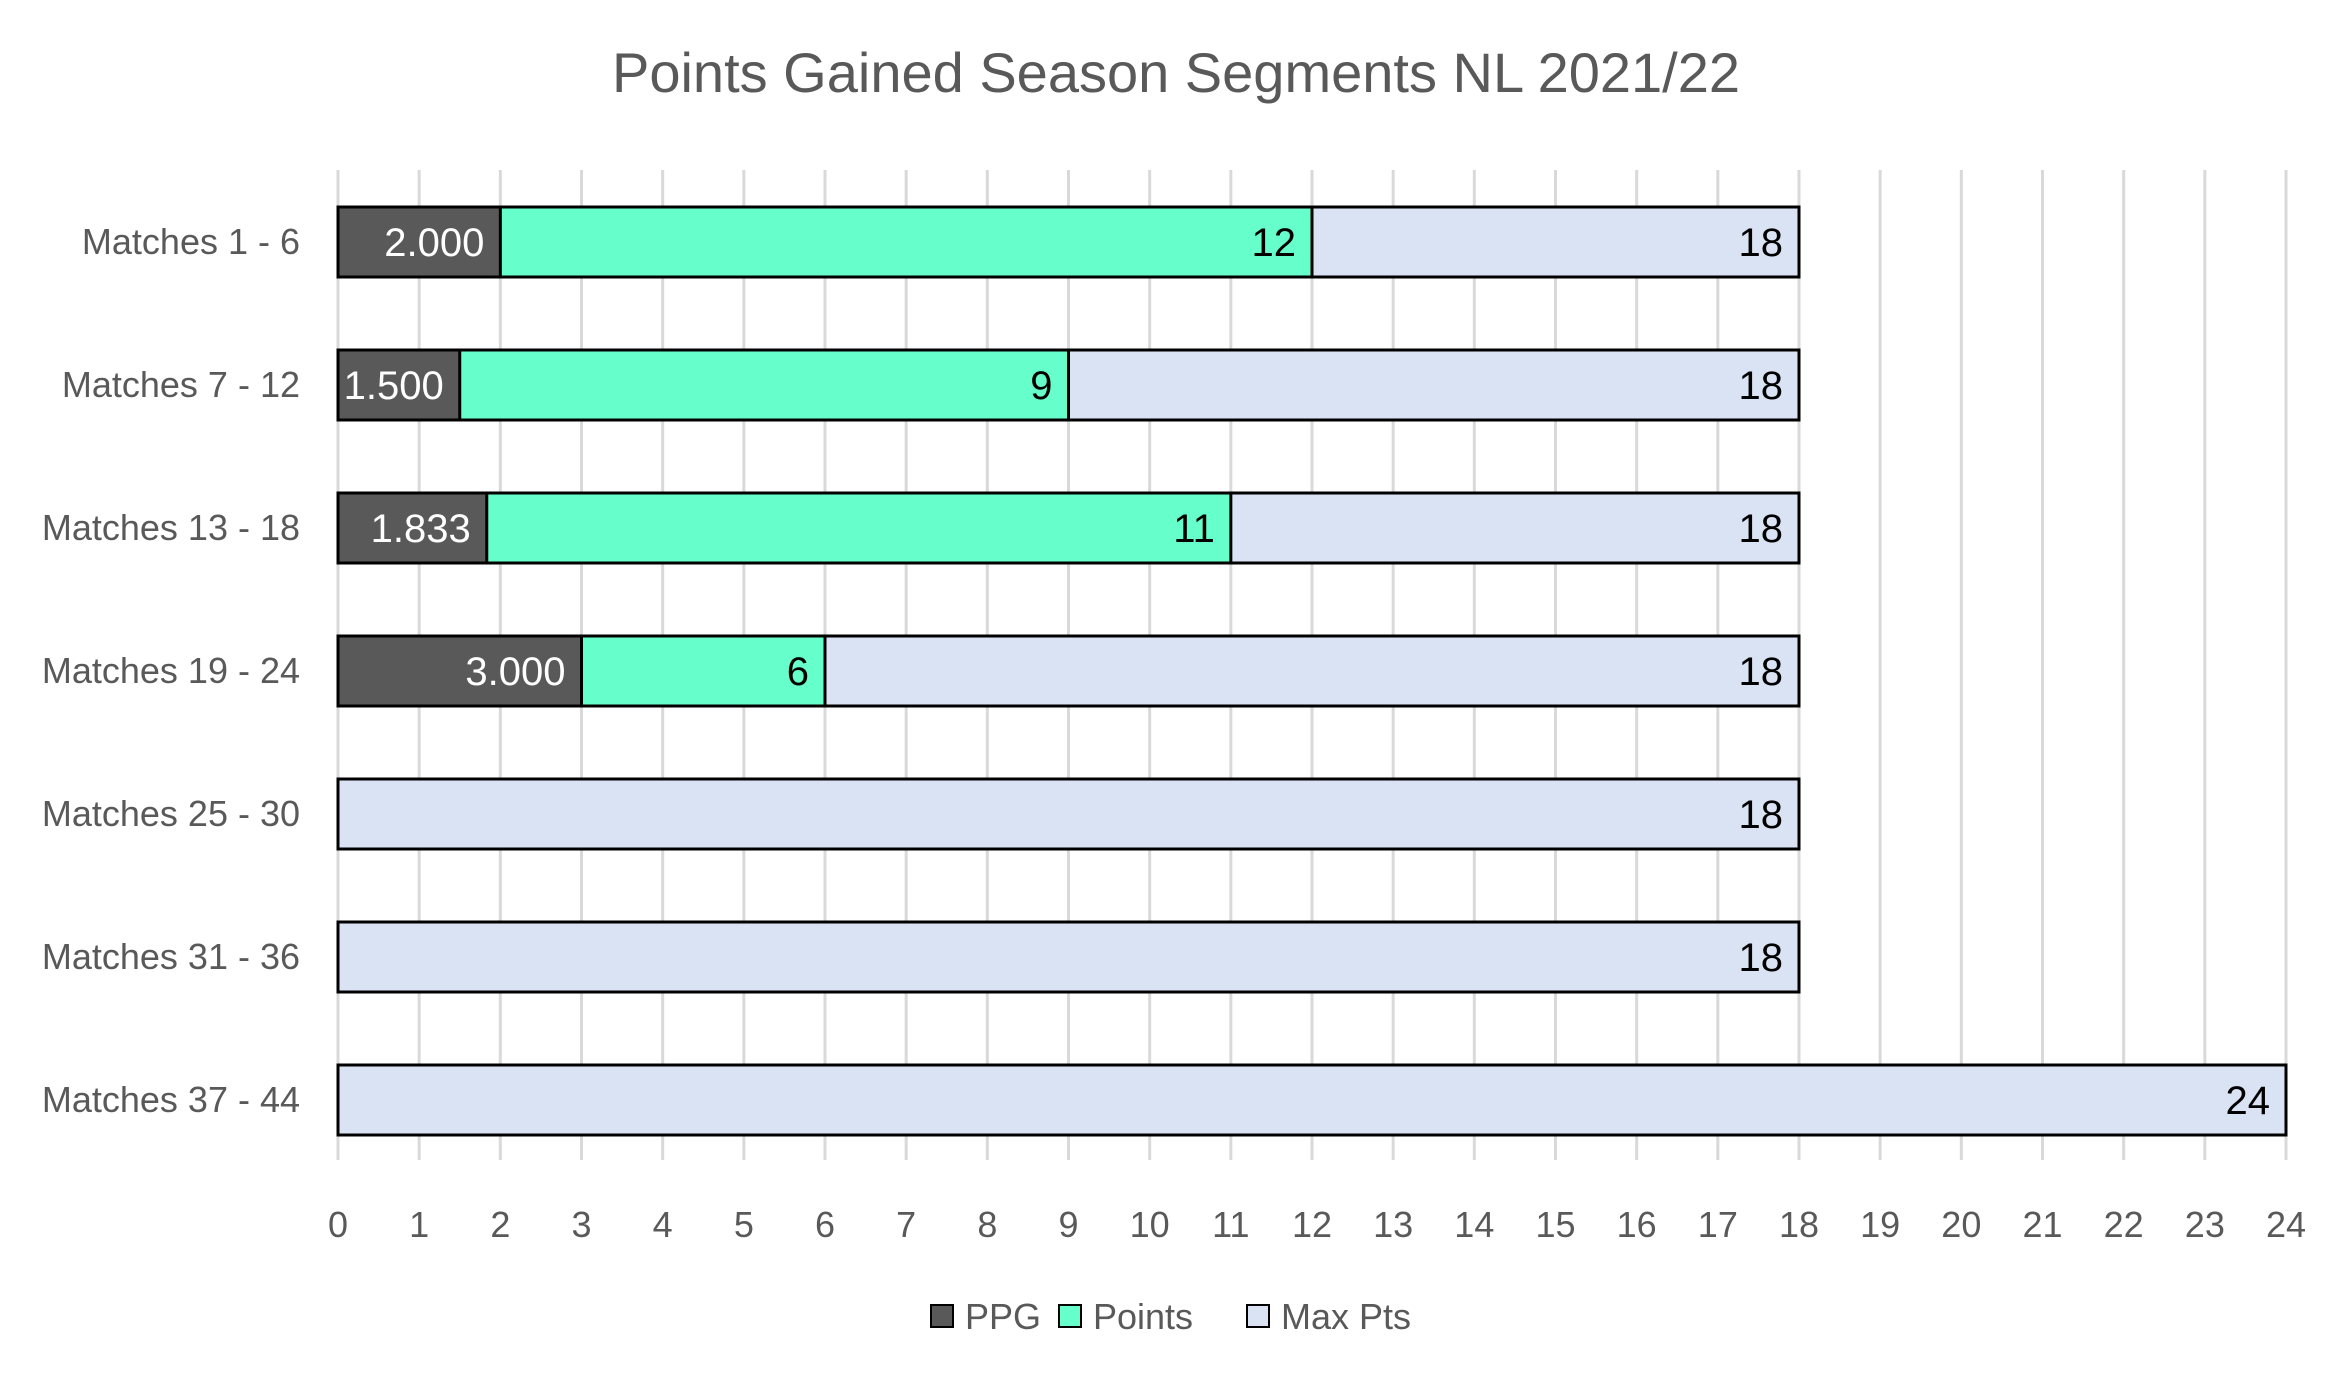 The height and width of the screenshot is (1377, 2352). Describe the element at coordinates (421, 529) in the screenshot. I see `data-label-ppg: 1.833` at that location.